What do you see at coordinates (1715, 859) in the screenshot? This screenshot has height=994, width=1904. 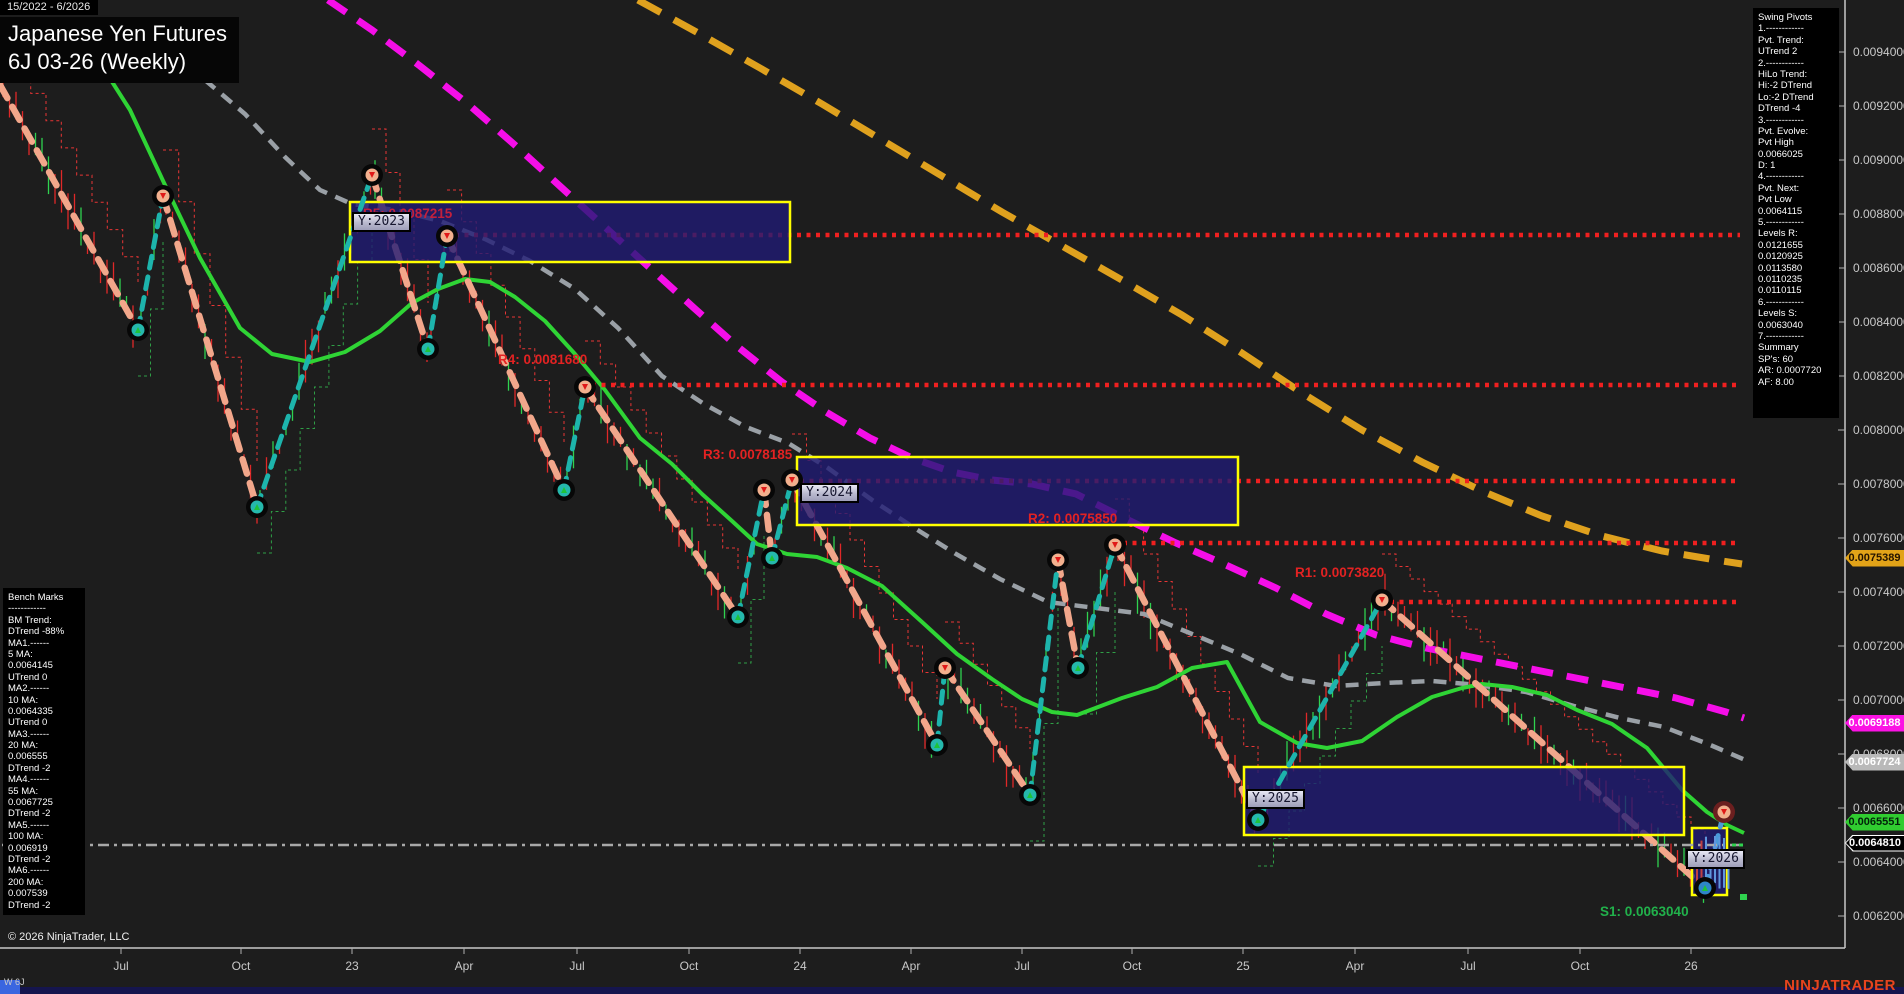 I see `year-label-chip-Y-2026: Y:2026` at bounding box center [1715, 859].